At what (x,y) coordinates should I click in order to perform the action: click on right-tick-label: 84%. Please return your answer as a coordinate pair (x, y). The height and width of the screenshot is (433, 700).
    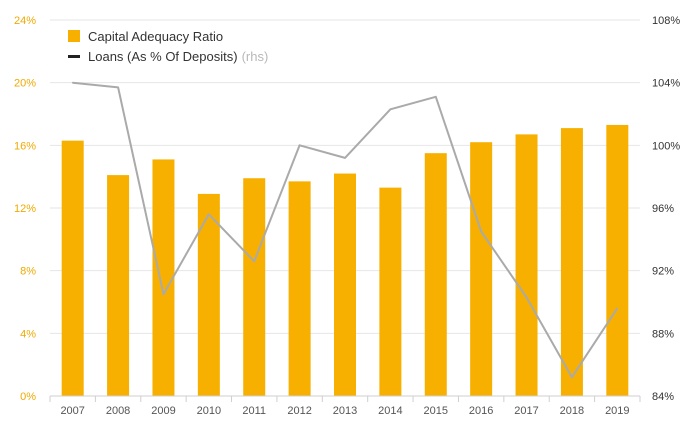
    Looking at the image, I should click on (663, 397).